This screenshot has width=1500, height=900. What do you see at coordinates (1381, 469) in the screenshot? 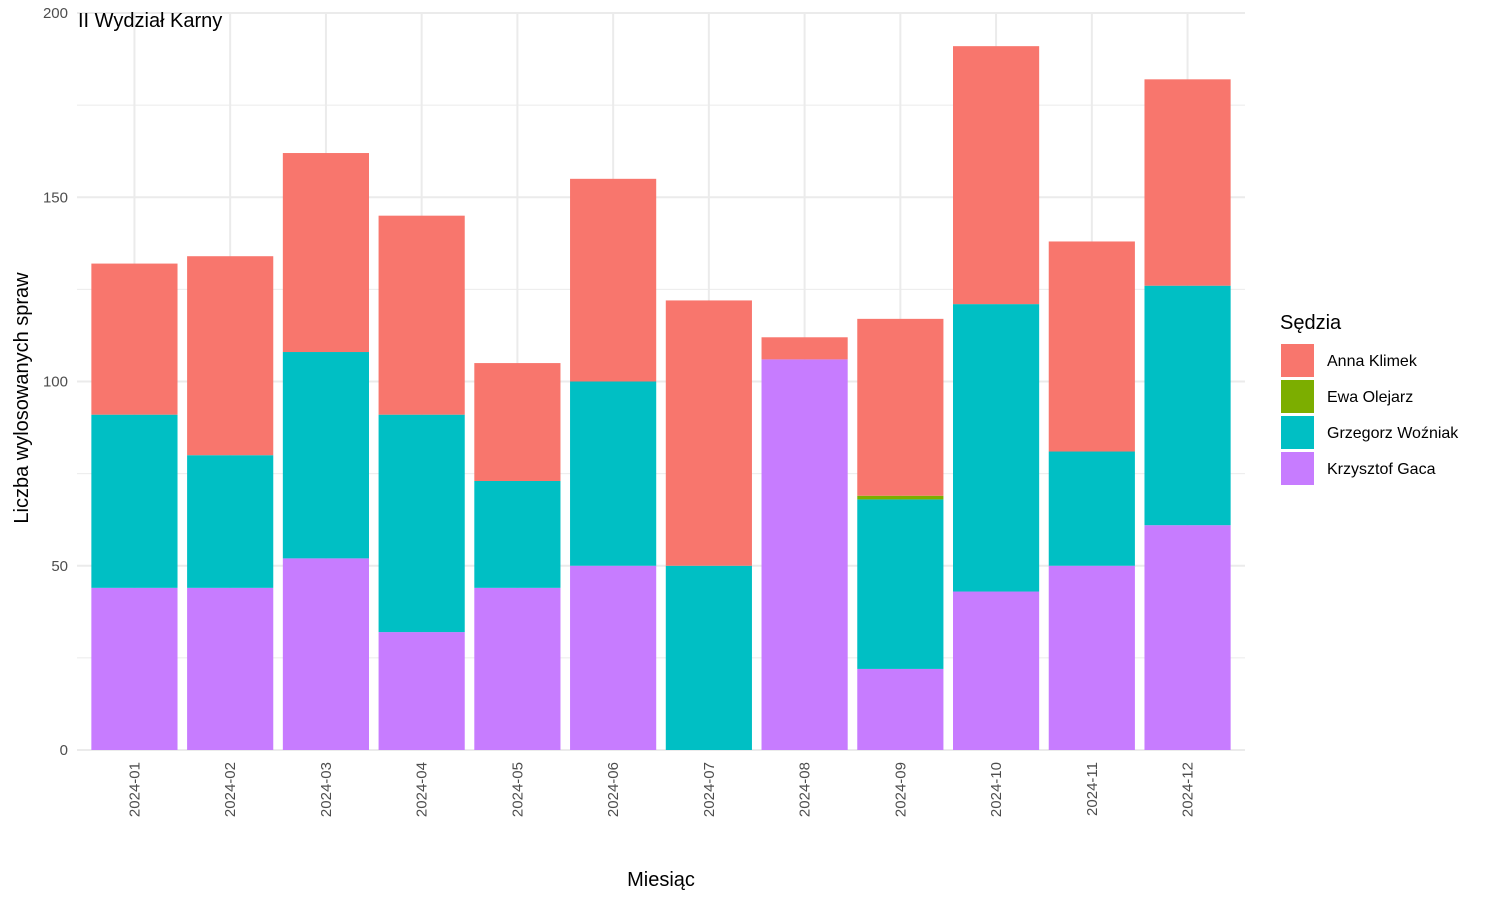
I see `legend-label: Krzysztof Gaca` at bounding box center [1381, 469].